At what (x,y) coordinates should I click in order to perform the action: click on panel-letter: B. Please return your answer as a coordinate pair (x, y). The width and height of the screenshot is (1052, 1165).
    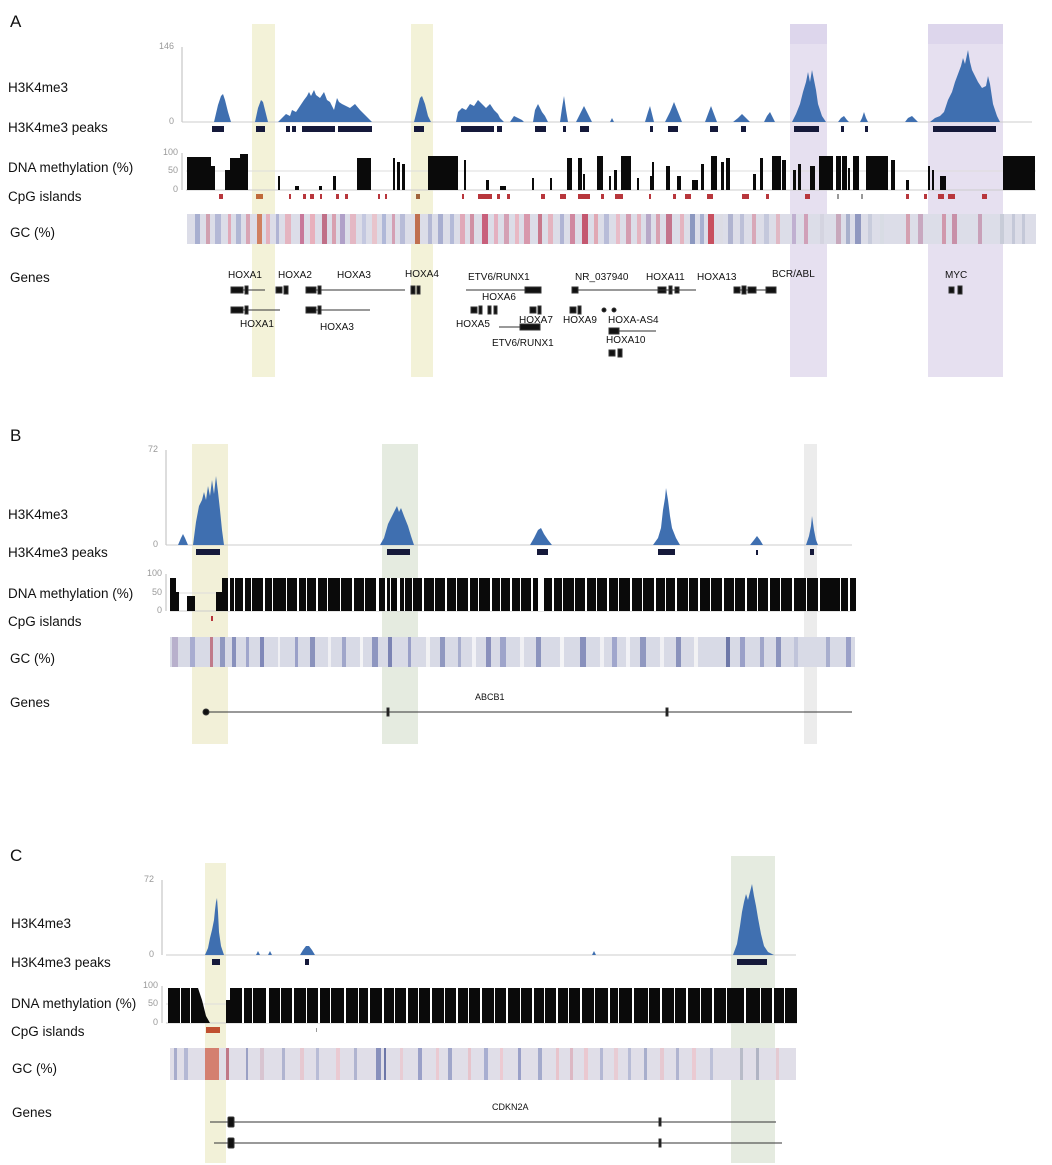
    Looking at the image, I should click on (16, 435).